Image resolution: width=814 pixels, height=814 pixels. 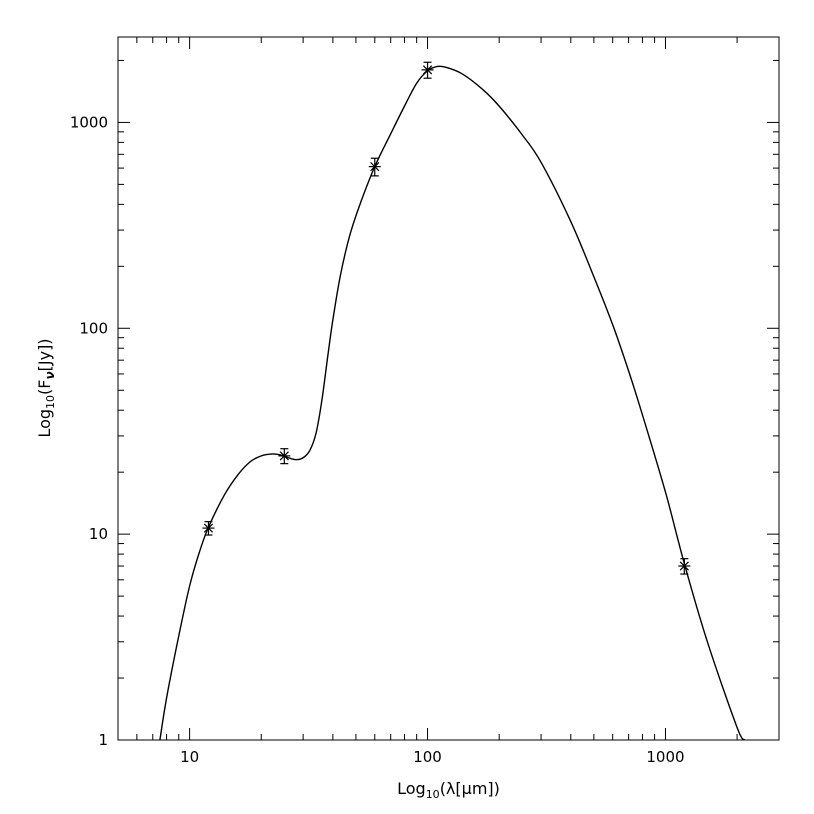 I want to click on x-tick-label: 100, so click(x=427, y=757).